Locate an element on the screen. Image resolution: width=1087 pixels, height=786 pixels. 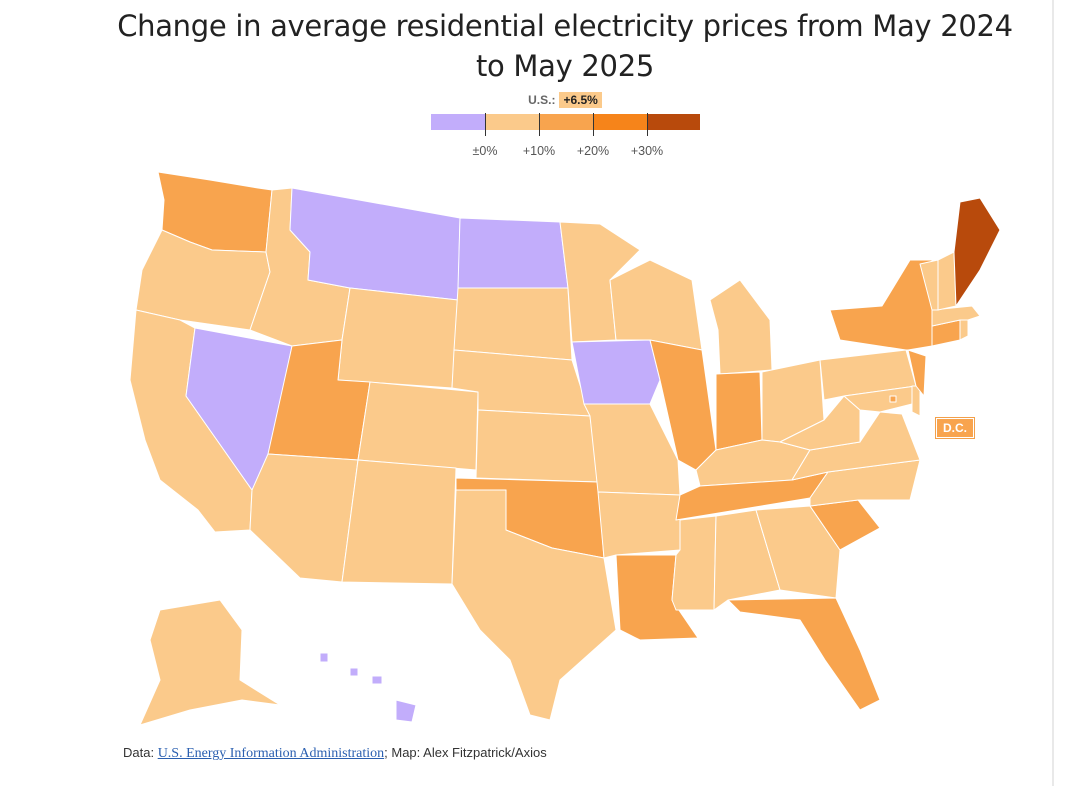
state-delaware is located at coordinates (916, 401).